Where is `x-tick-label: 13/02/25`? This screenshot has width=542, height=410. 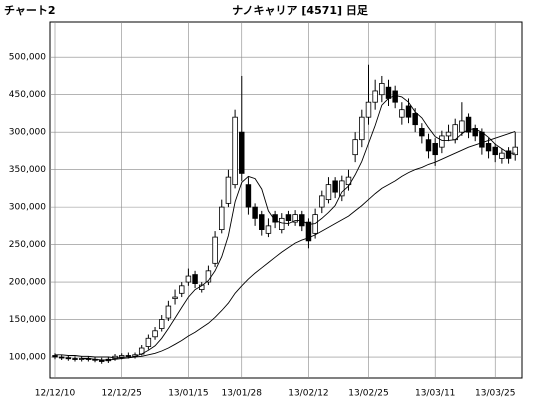 x-tick-label: 13/02/25 is located at coordinates (368, 394).